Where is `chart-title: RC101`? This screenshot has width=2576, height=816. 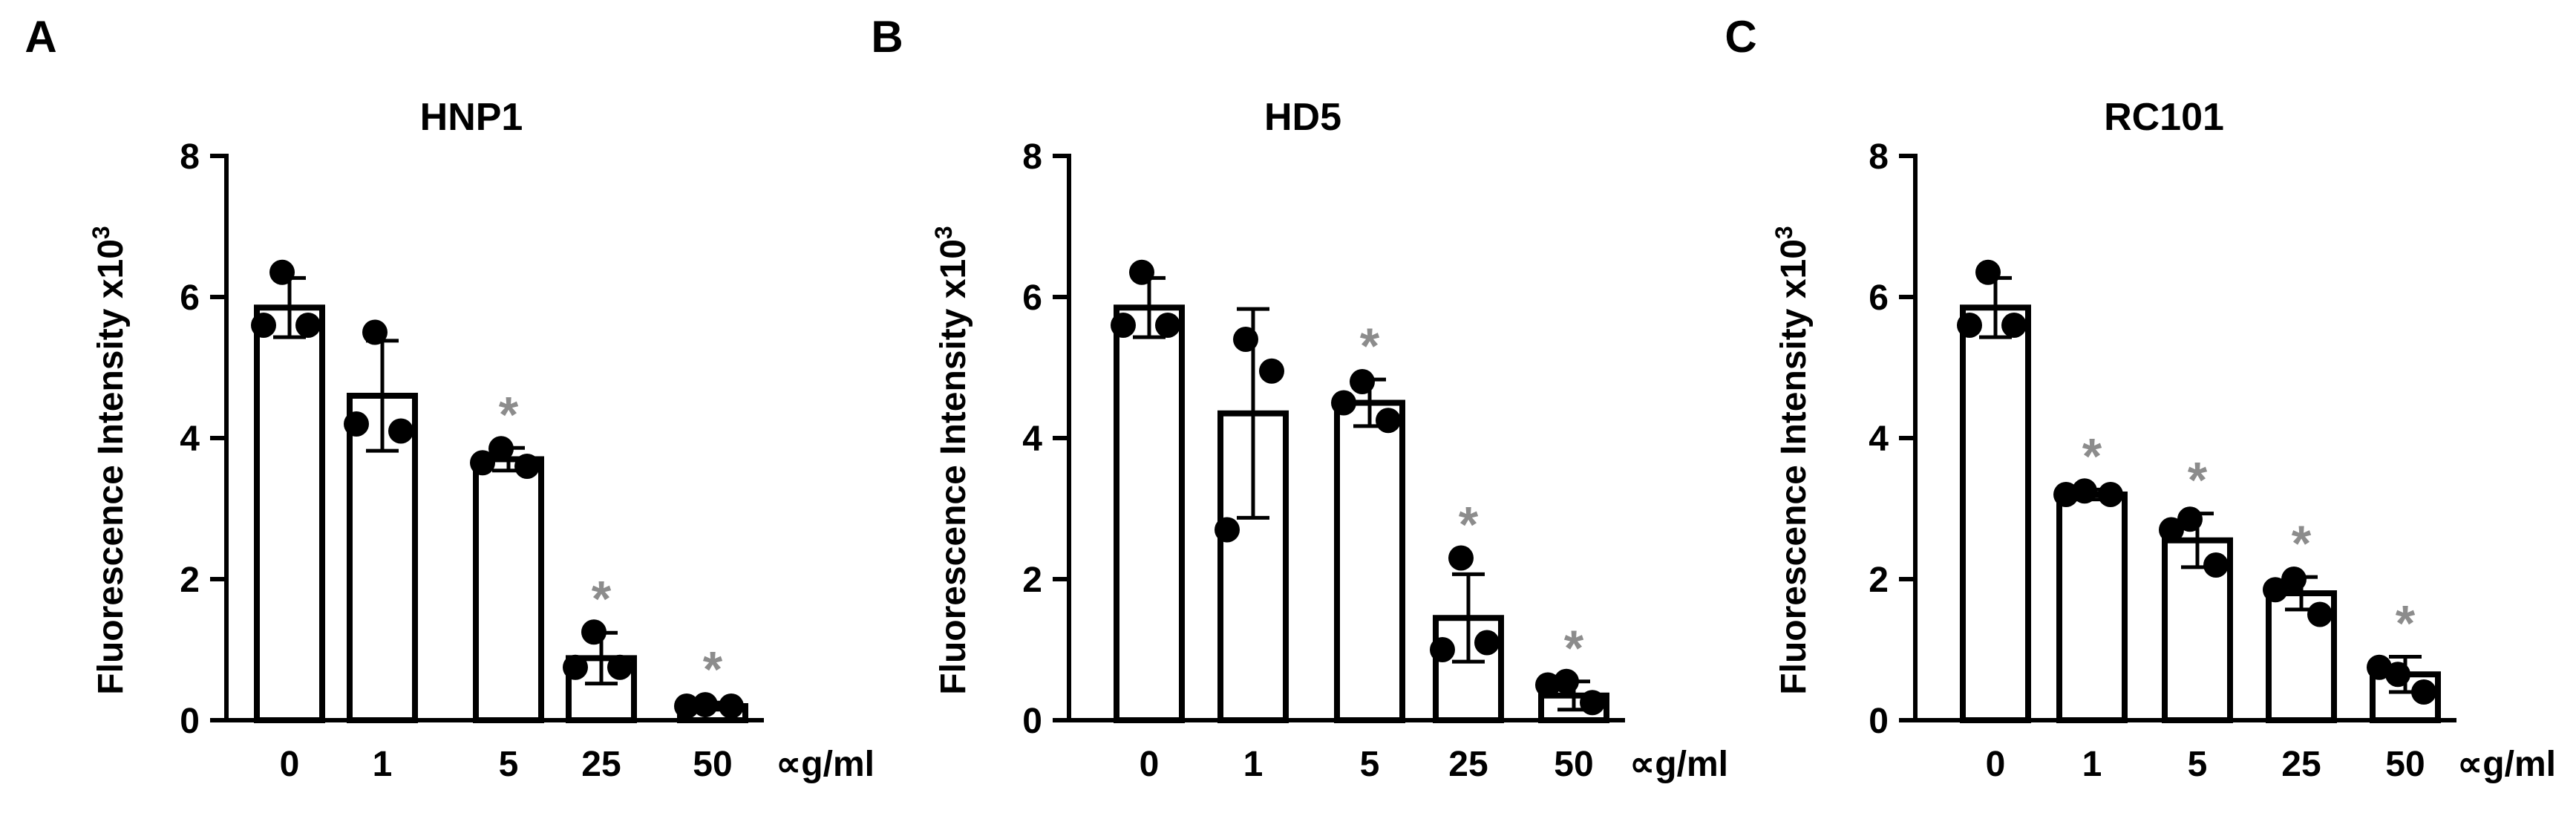
chart-title: RC101 is located at coordinates (2164, 117).